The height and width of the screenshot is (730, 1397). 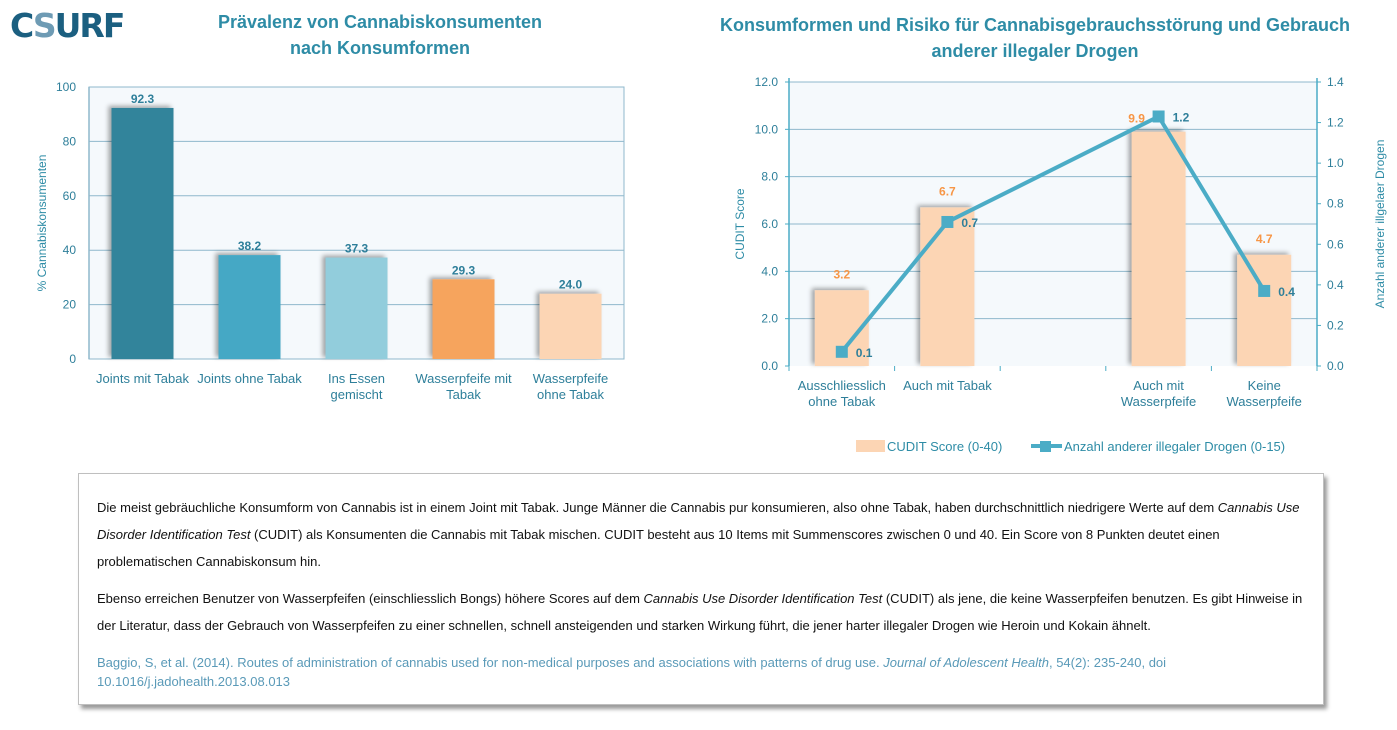 I want to click on x-tick-label: Ausschliesslich, so click(x=842, y=385).